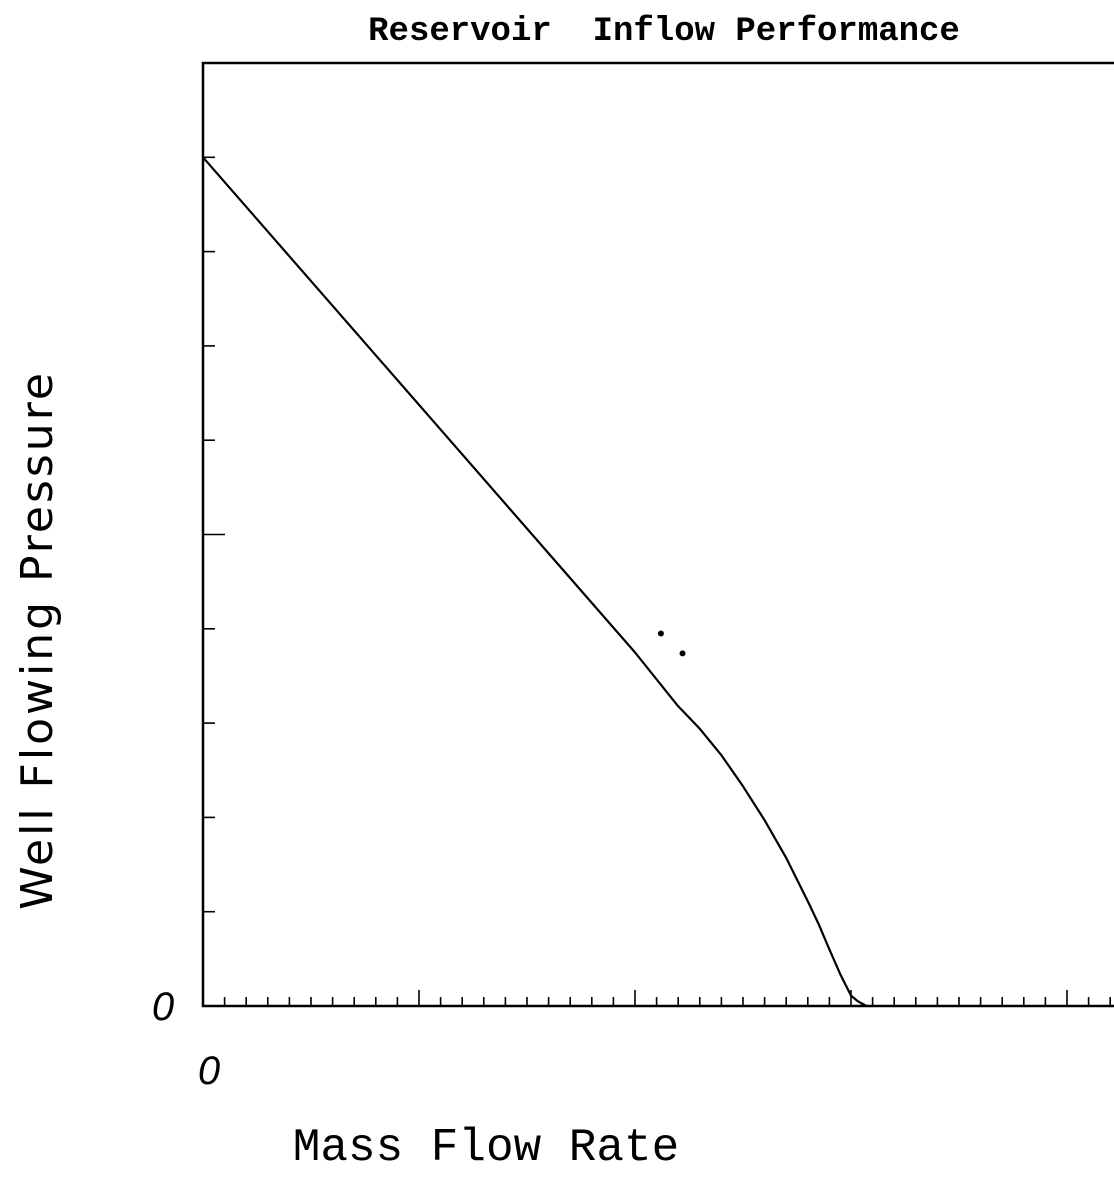 This screenshot has height=1182, width=1114. What do you see at coordinates (486, 1148) in the screenshot?
I see `x-axis-label: Mass Flow Rate` at bounding box center [486, 1148].